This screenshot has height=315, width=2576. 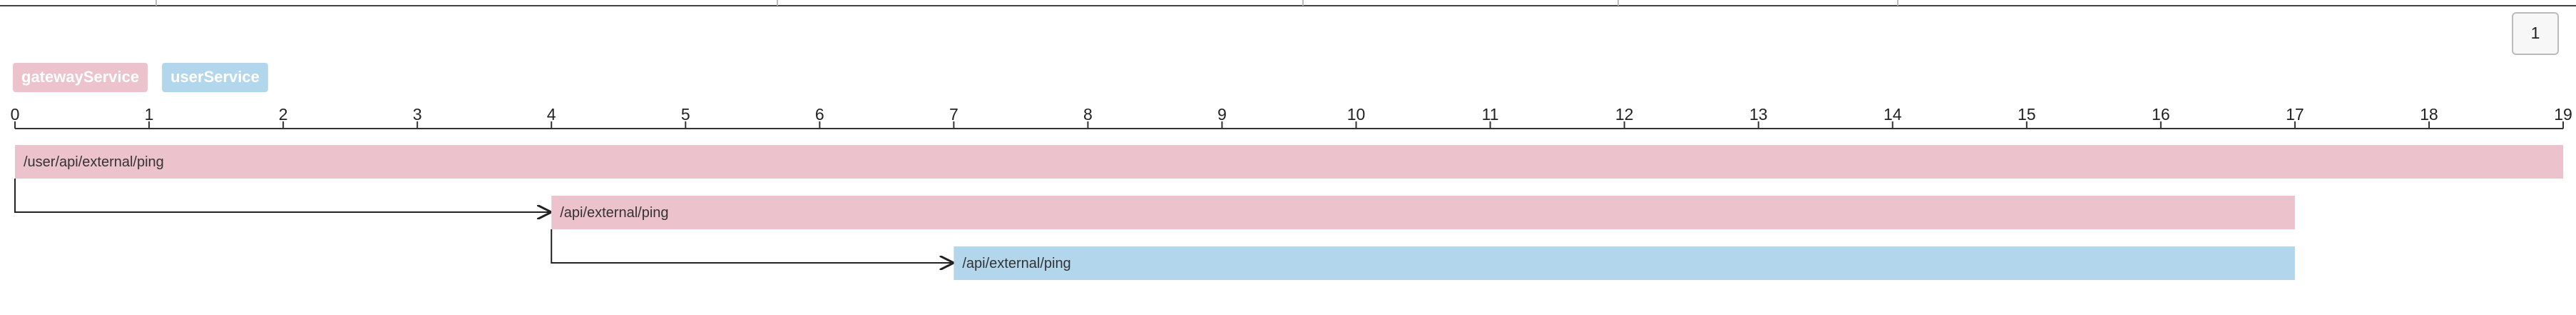 What do you see at coordinates (1222, 114) in the screenshot?
I see `x-tick-label: 9` at bounding box center [1222, 114].